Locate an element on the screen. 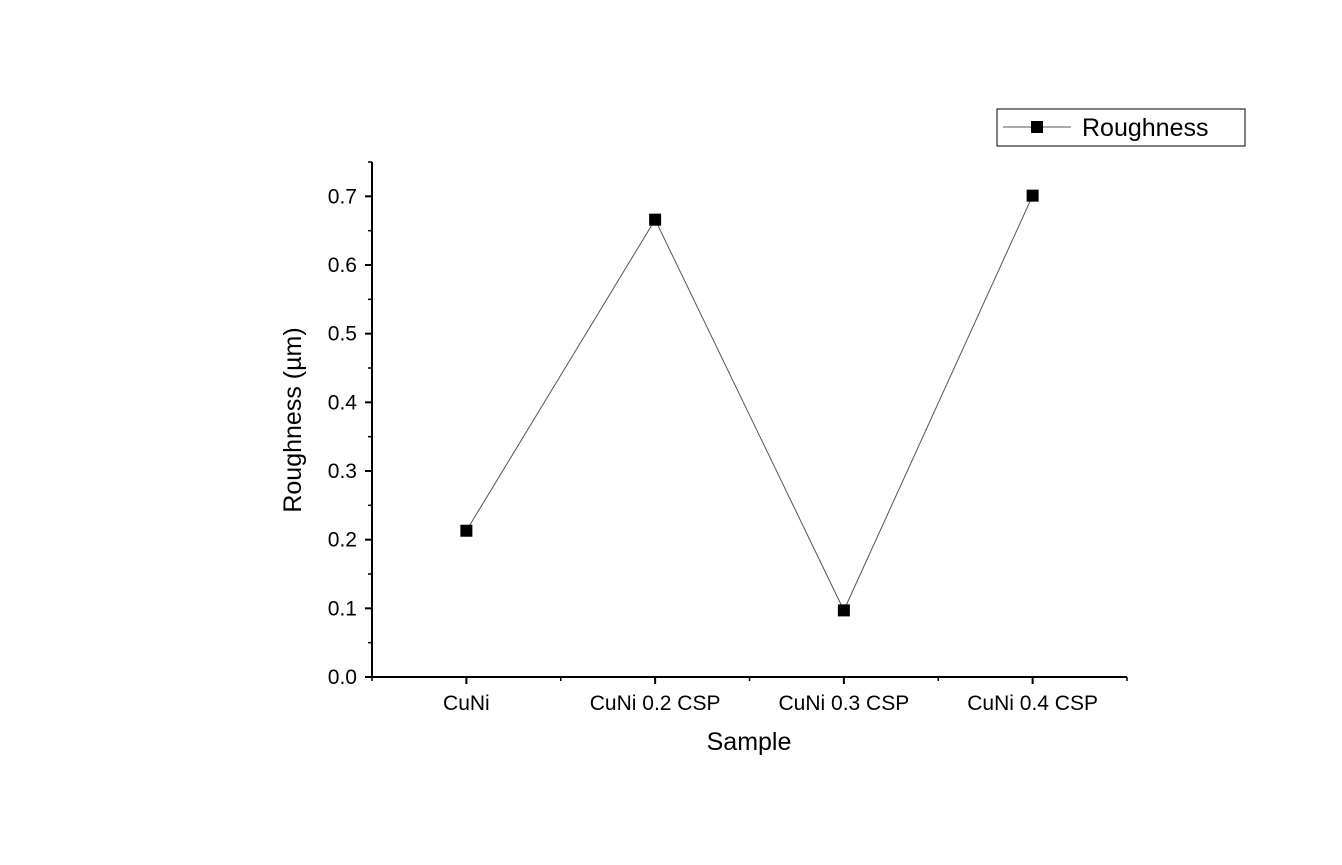  y-tick-label: 0.1 is located at coordinates (342, 608).